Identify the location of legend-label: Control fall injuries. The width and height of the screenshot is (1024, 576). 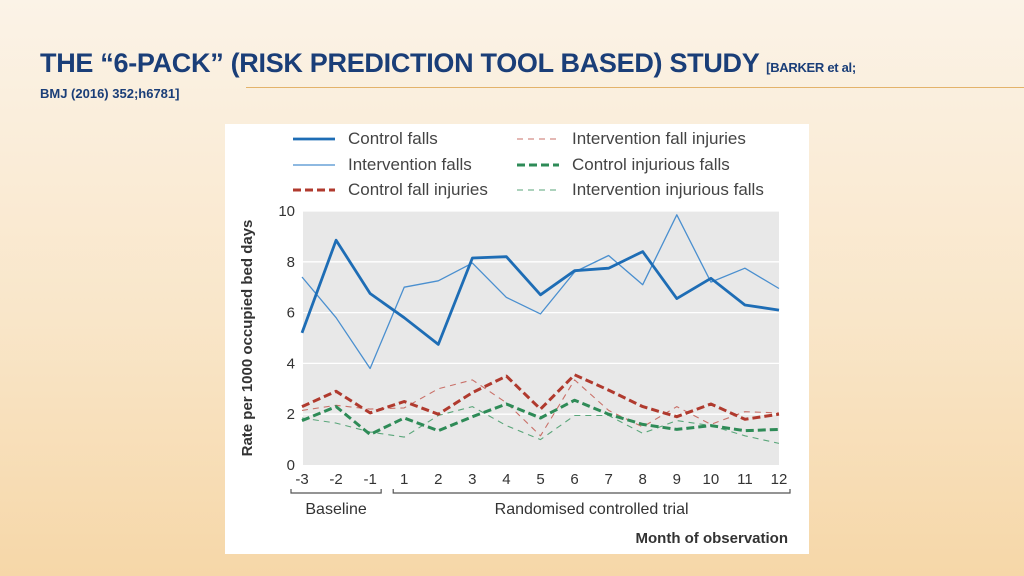
(418, 189).